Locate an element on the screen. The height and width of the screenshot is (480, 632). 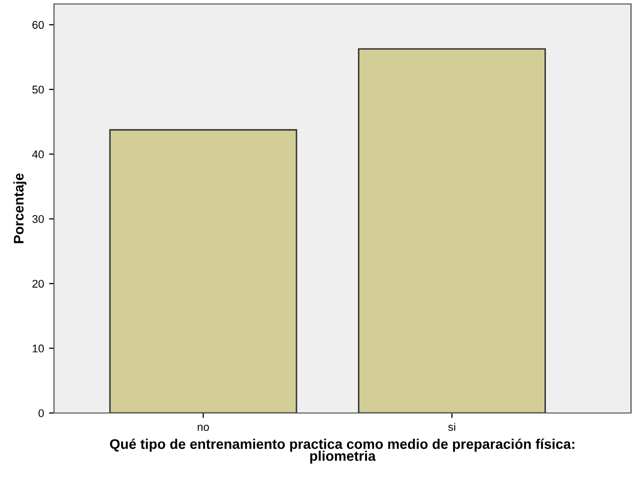
x-tick-label: no is located at coordinates (203, 427).